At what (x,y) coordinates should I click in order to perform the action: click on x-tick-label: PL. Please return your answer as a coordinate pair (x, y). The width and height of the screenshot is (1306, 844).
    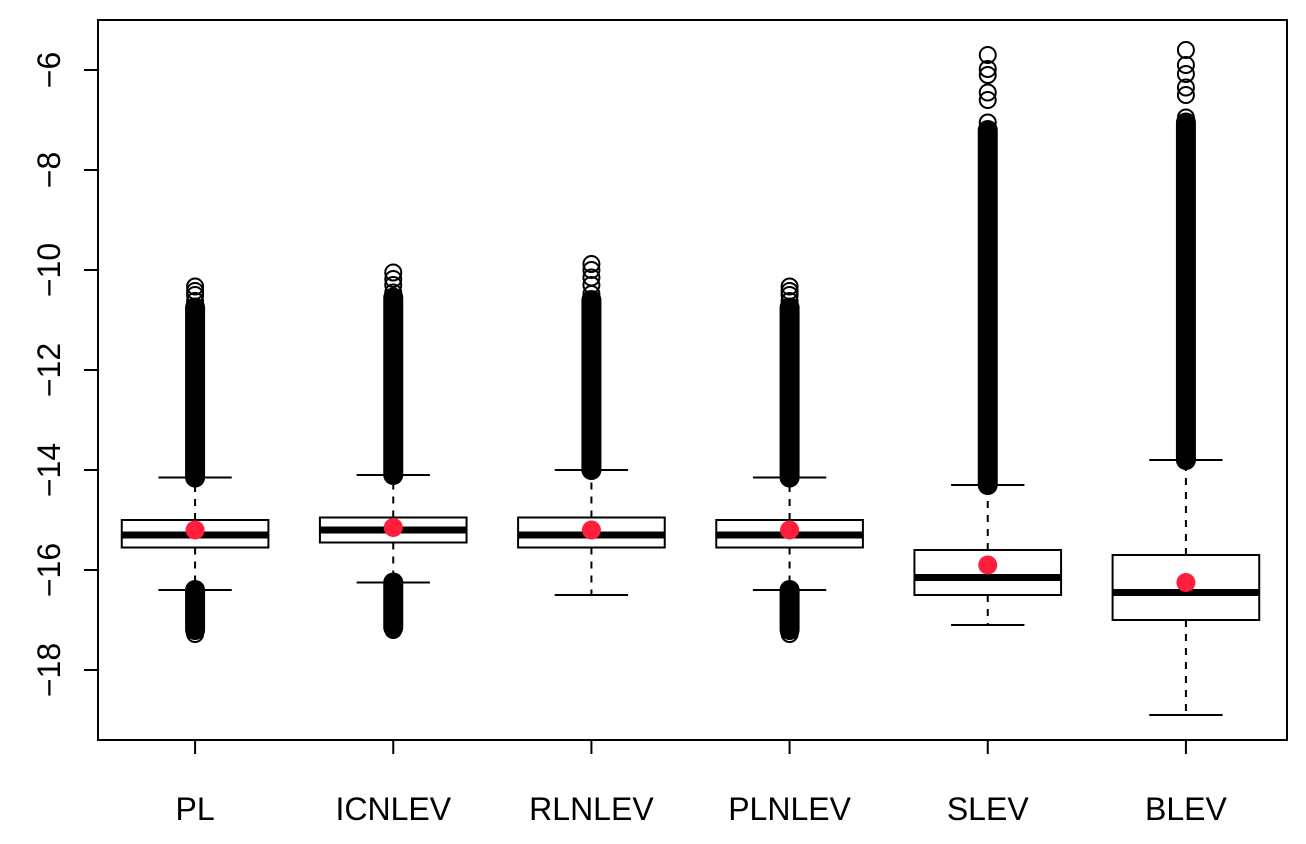
    Looking at the image, I should click on (195, 809).